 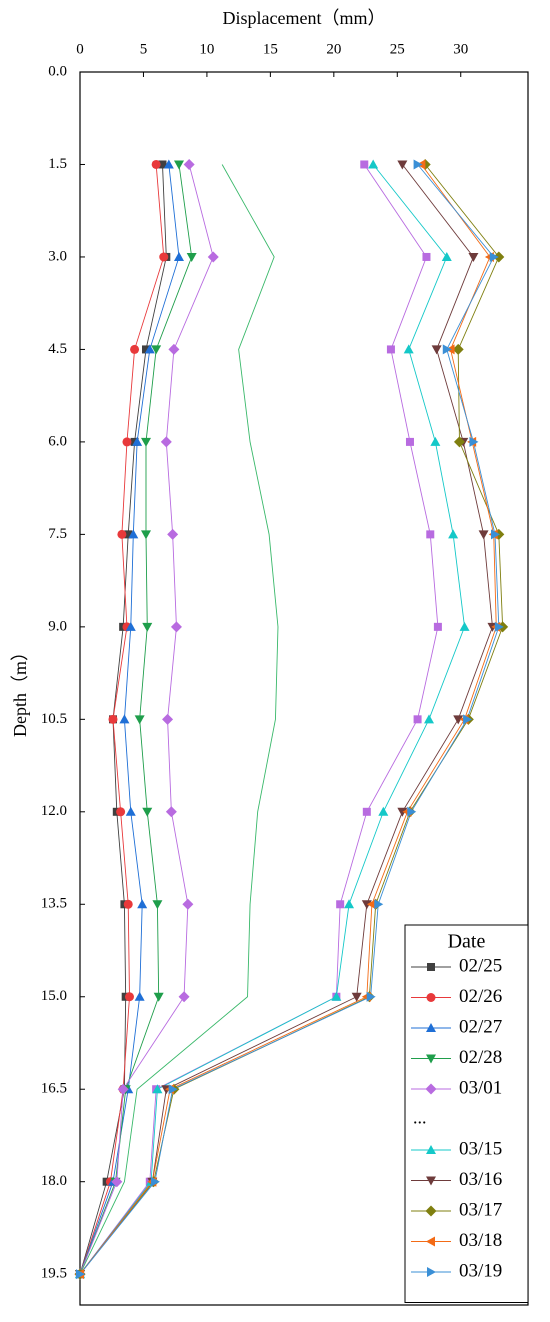 I want to click on legend-label: 03/17, so click(x=480, y=1209).